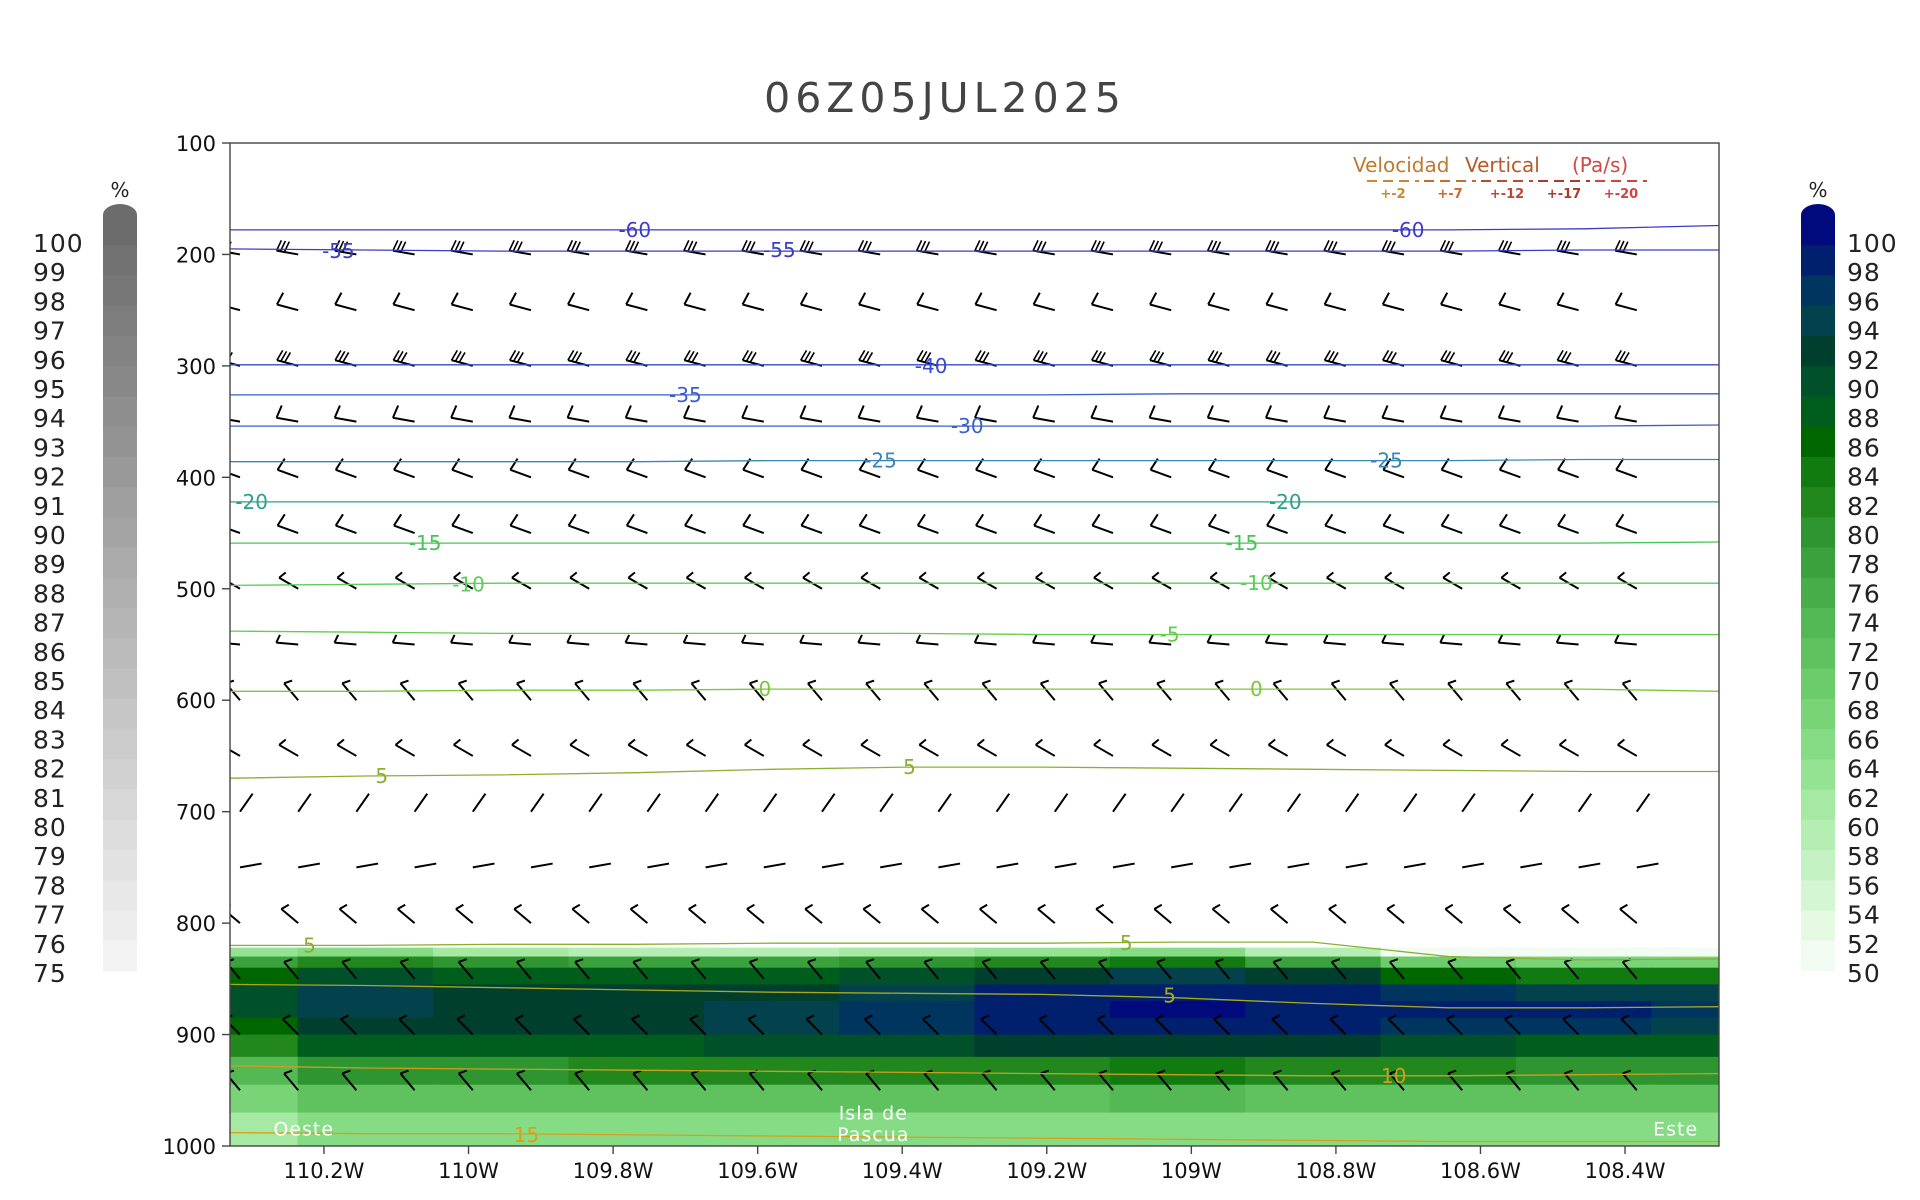 This screenshot has height=1200, width=1920. I want to click on legend-entry-label: +-12, so click(1507, 194).